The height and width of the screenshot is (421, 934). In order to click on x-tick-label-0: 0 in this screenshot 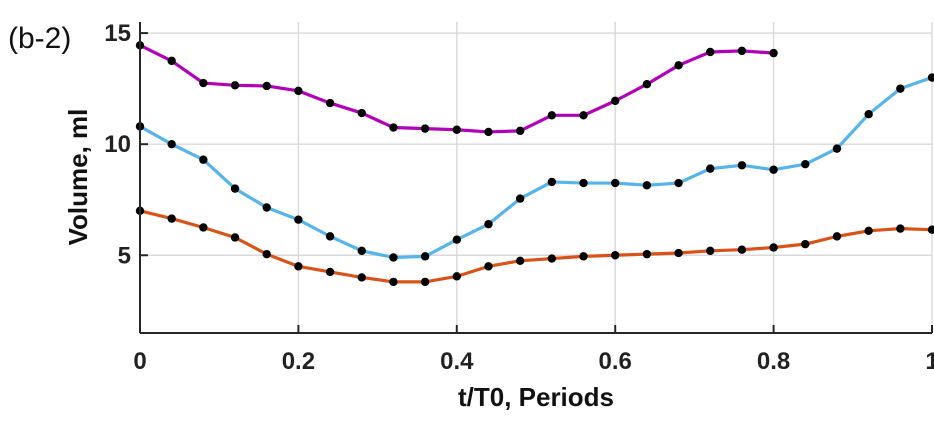, I will do `click(139, 361)`.